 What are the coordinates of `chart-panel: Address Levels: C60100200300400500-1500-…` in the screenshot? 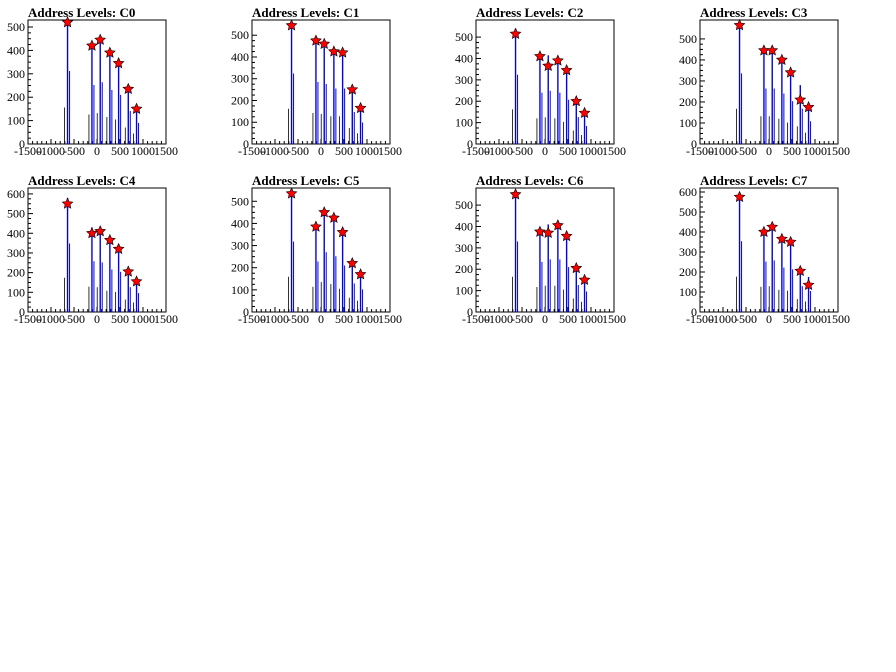 It's located at (540, 249).